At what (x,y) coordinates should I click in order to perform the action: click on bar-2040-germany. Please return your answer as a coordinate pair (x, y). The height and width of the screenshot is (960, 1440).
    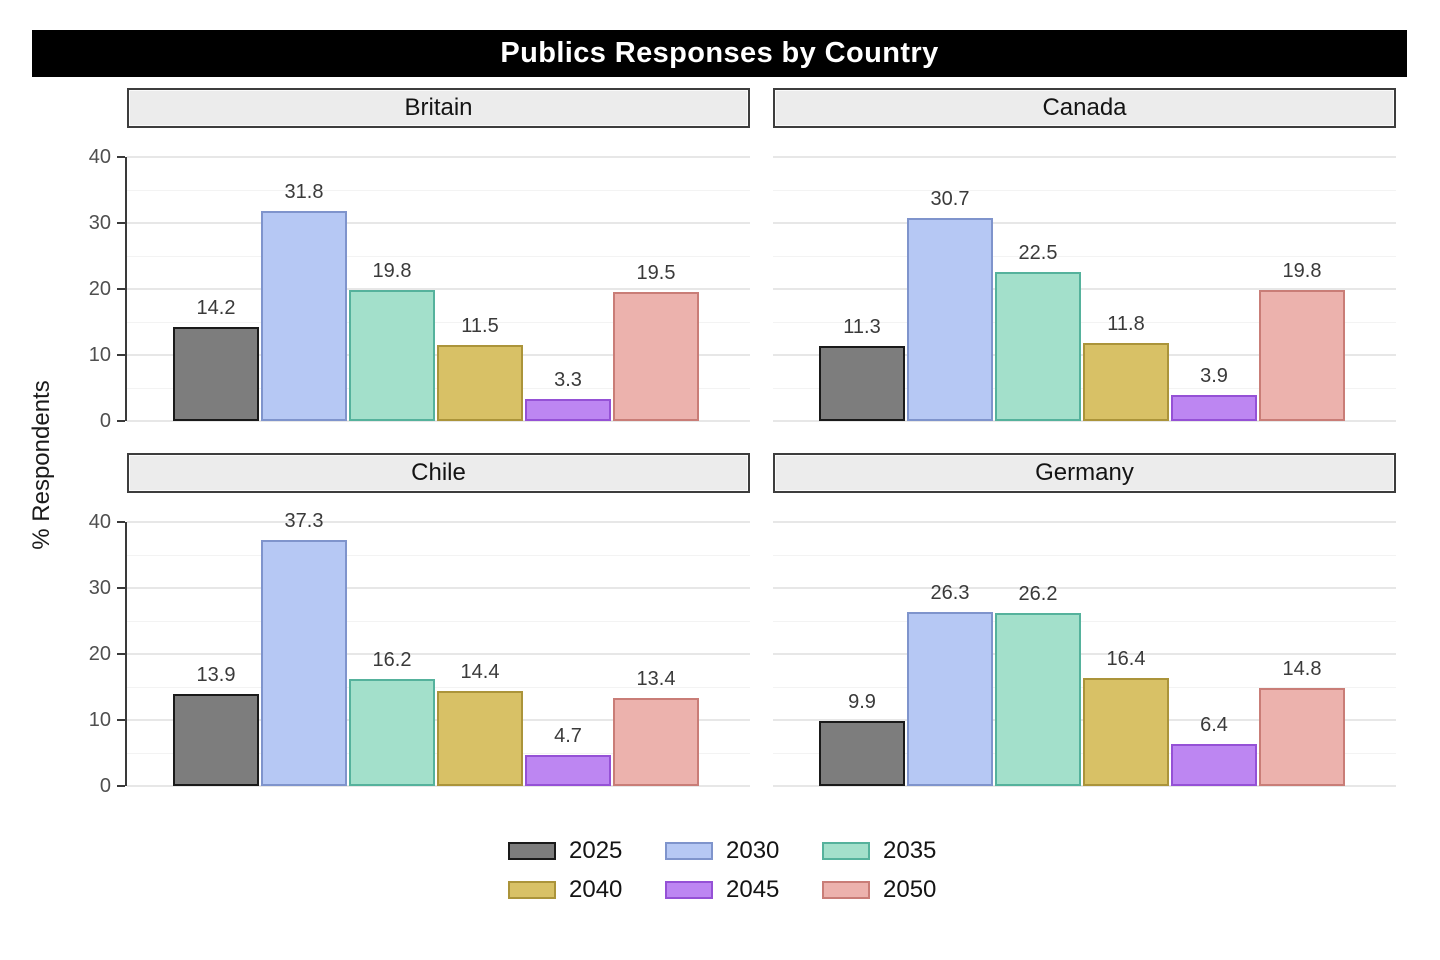
    Looking at the image, I should click on (1126, 732).